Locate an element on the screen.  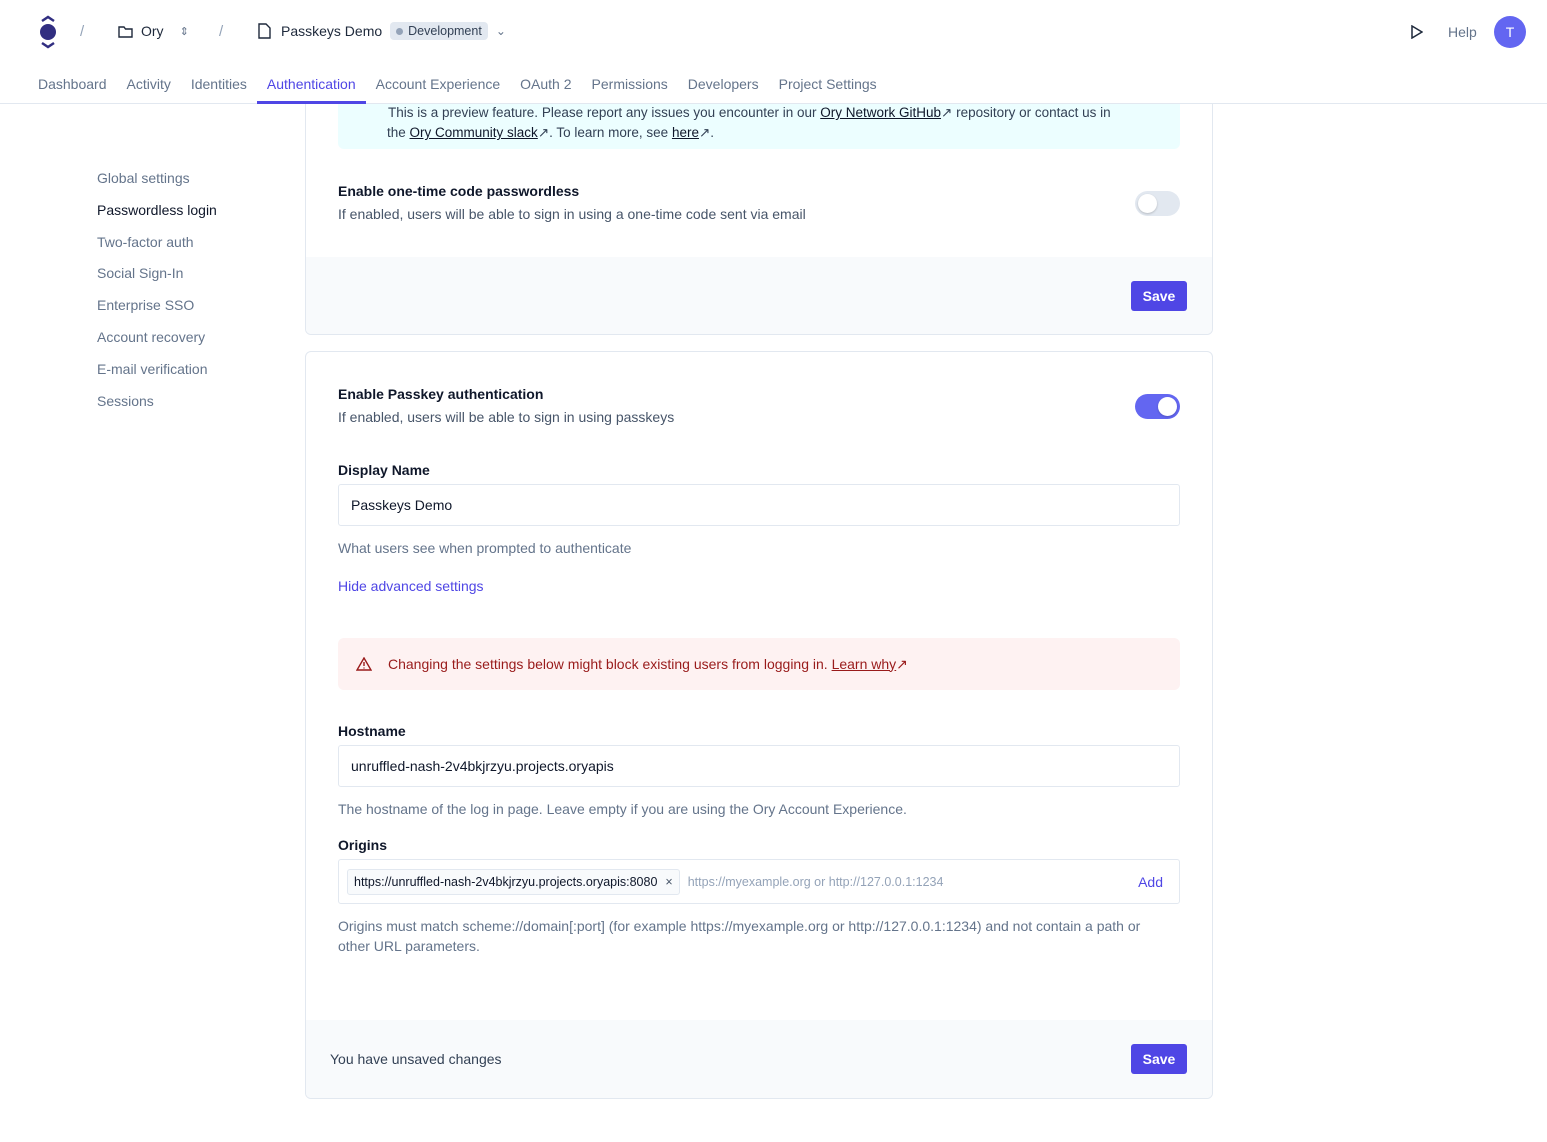
sidebar-item-enterprise-sso: Enterprise SSO is located at coordinates (146, 305).